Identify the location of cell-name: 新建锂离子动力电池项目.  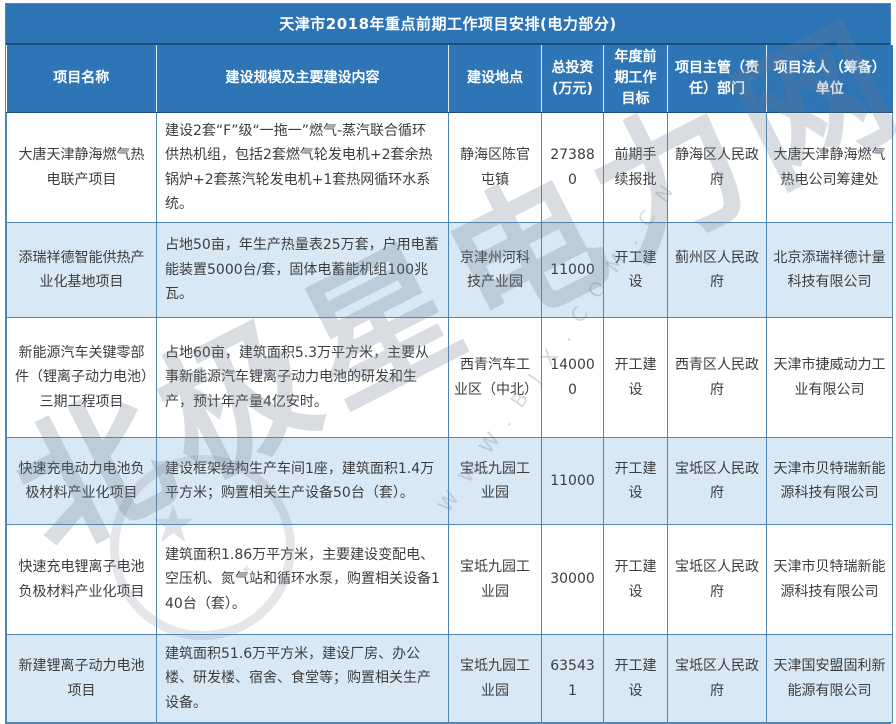
(81, 678).